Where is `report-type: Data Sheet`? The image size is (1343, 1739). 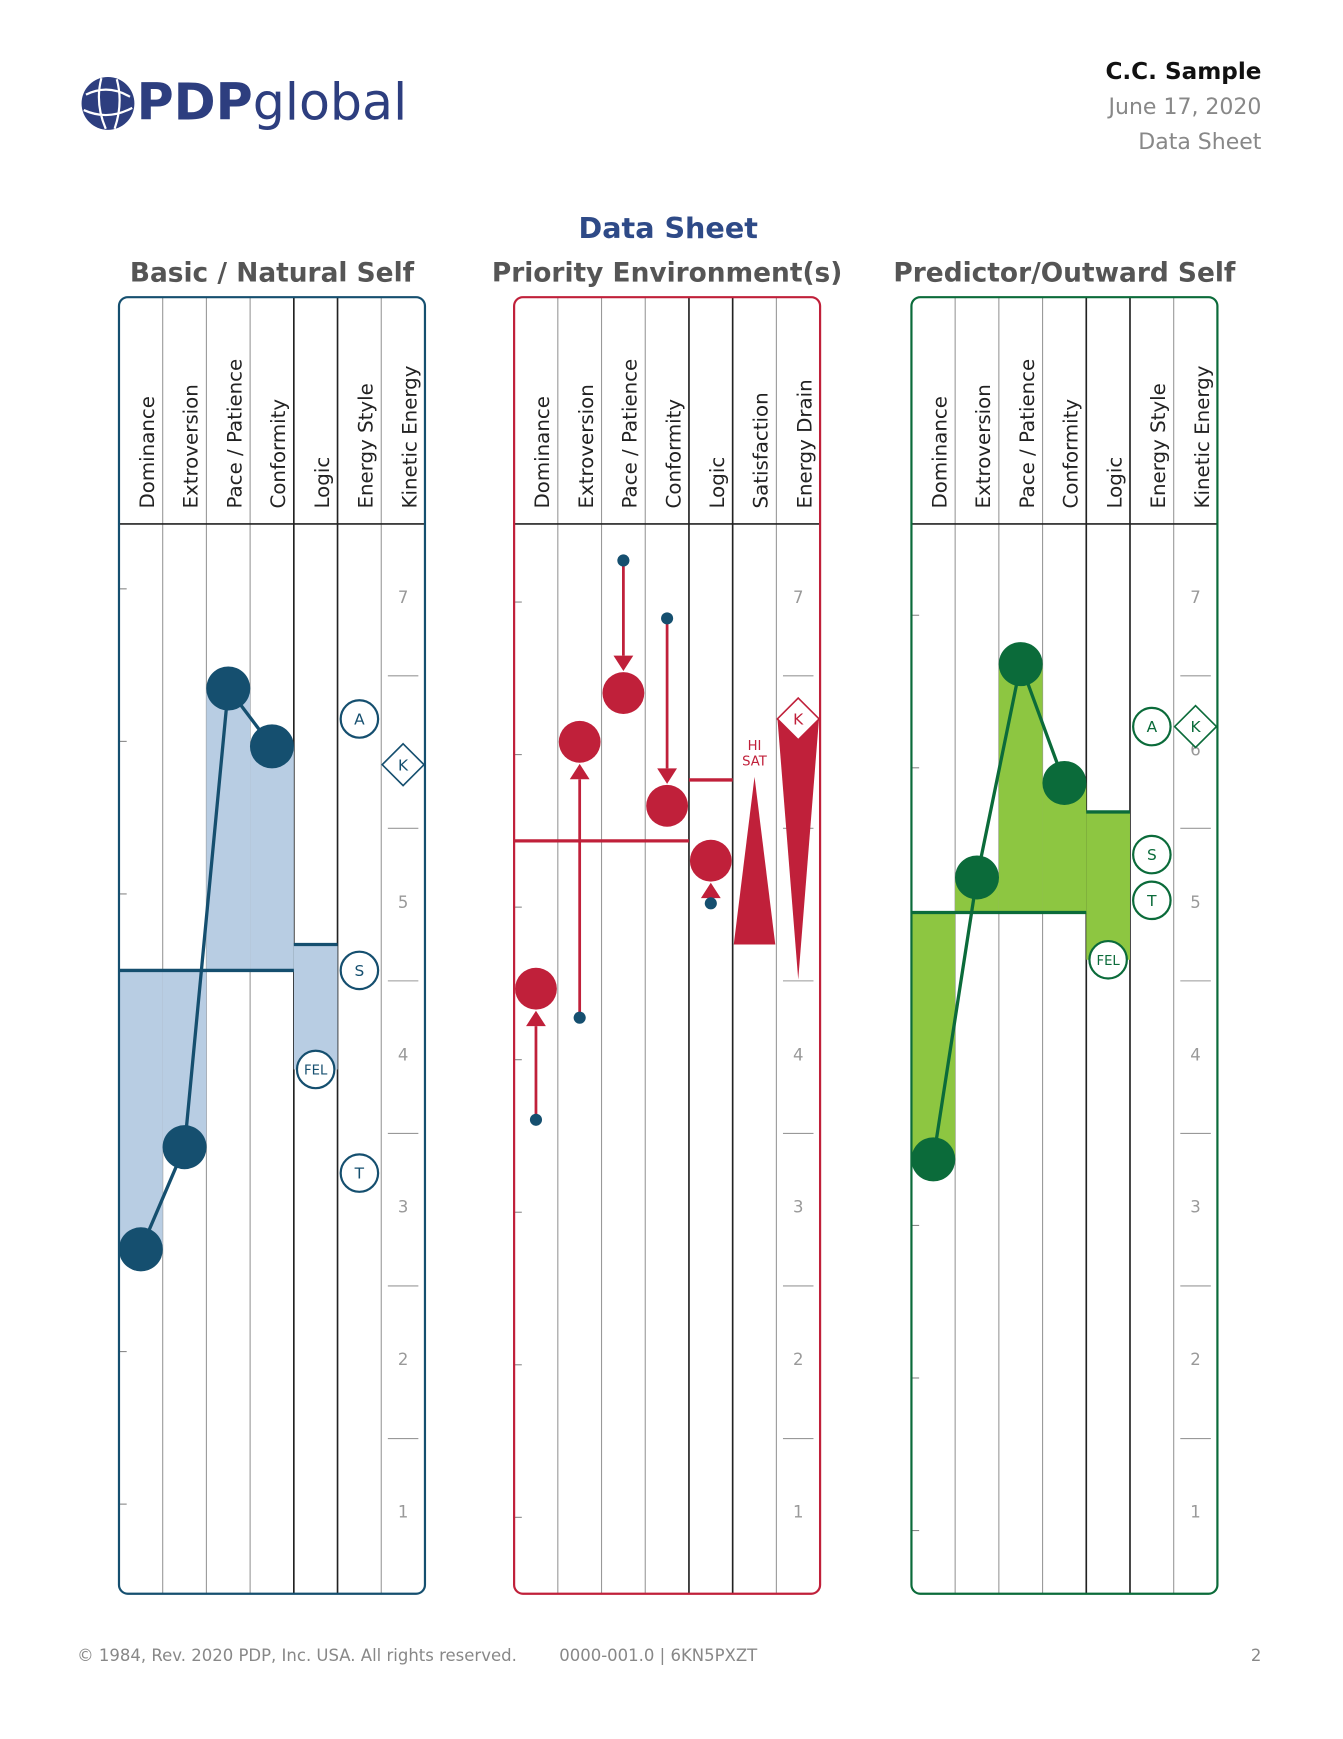 report-type: Data Sheet is located at coordinates (1200, 142).